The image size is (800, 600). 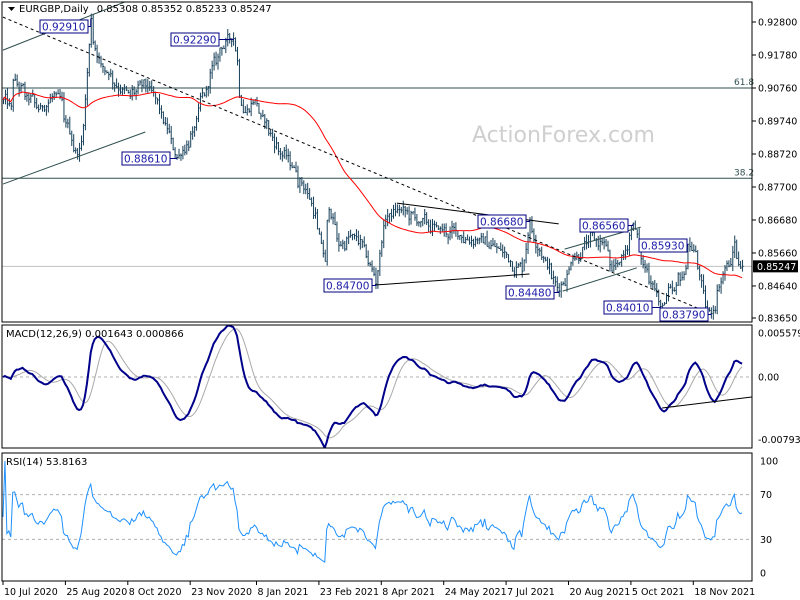 I want to click on pivot-label: 0.85930, so click(x=663, y=245).